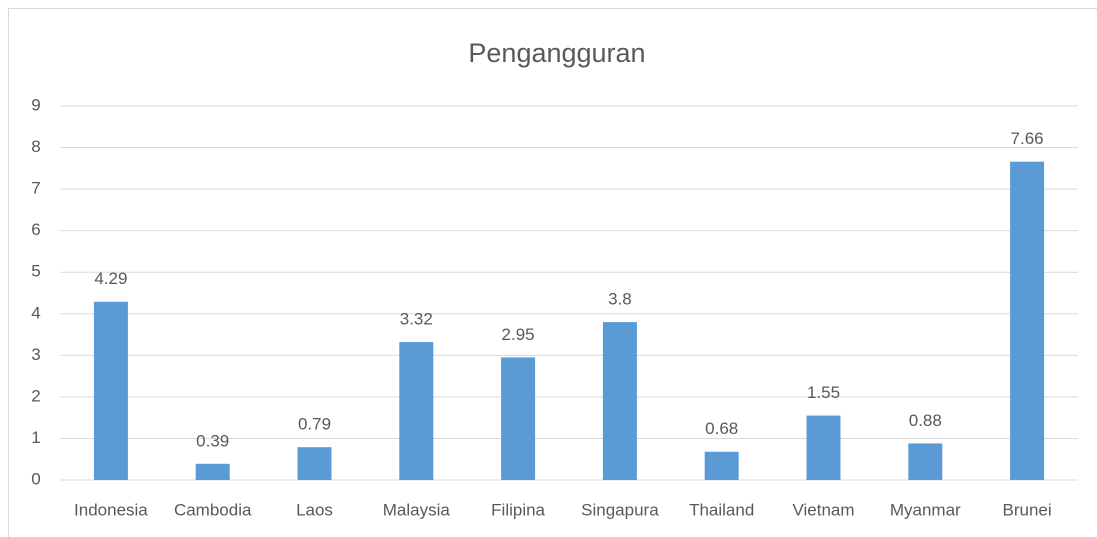 This screenshot has height=537, width=1097. I want to click on data-label: 3.8, so click(620, 299).